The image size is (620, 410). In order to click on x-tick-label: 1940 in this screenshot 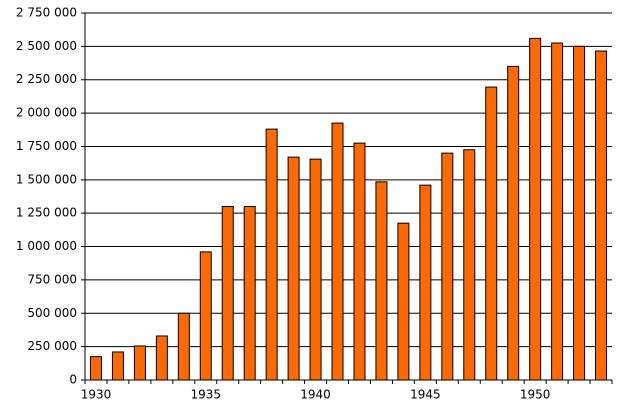, I will do `click(315, 395)`.